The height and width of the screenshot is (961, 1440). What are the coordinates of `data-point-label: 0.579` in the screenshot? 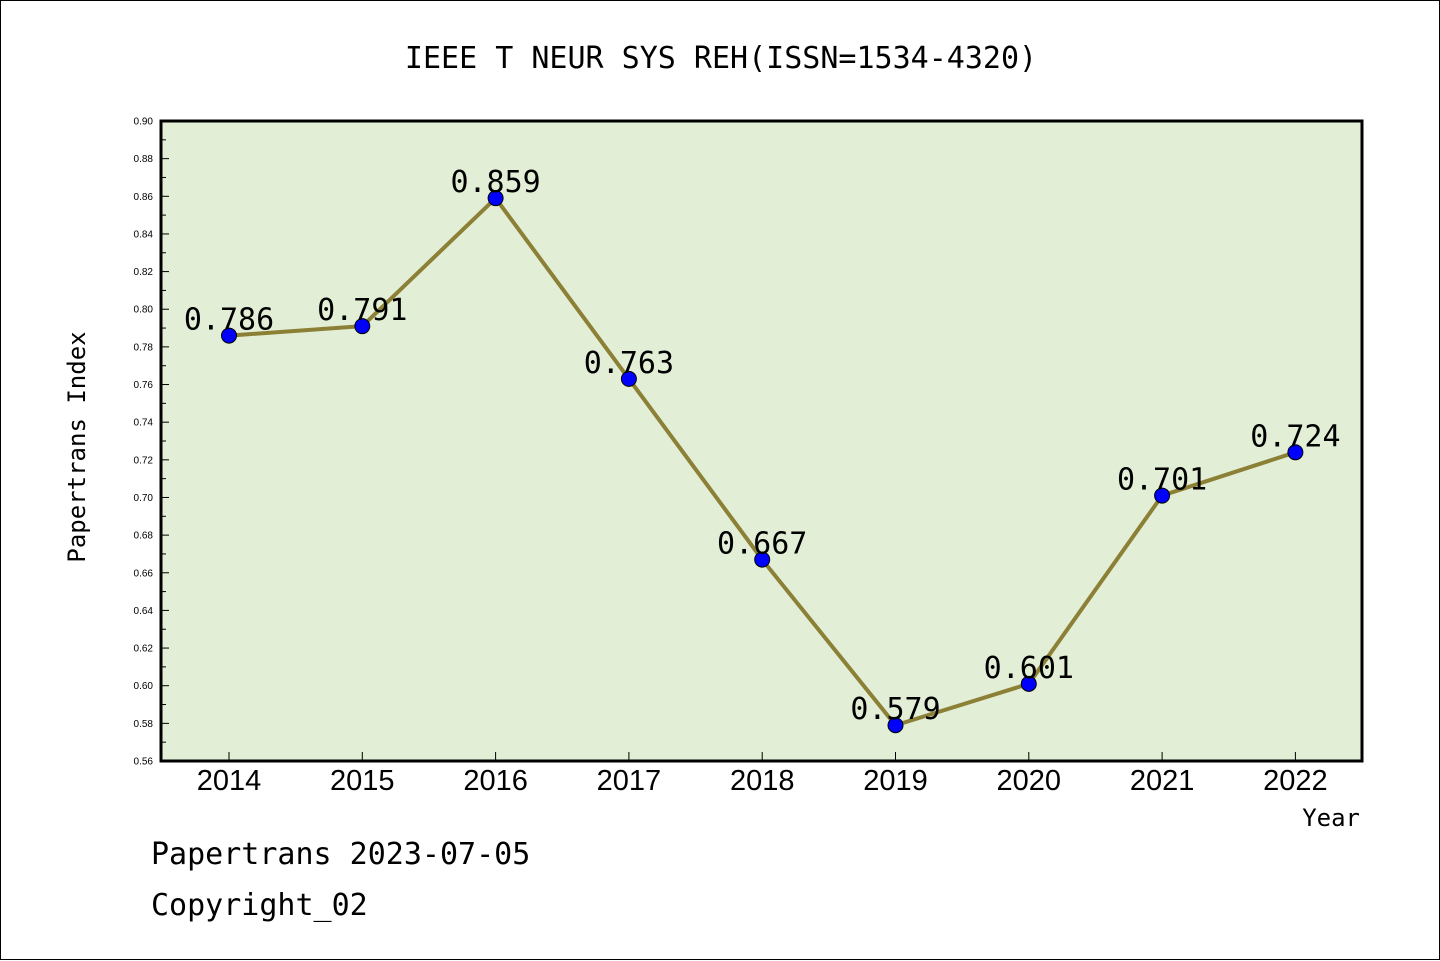 It's located at (895, 709).